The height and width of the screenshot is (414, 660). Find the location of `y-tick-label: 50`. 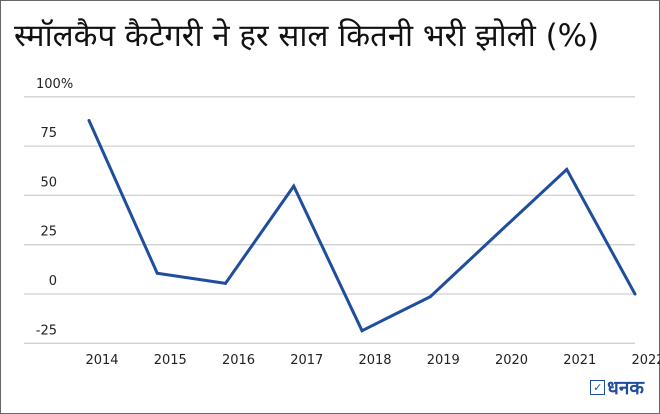

y-tick-label: 50 is located at coordinates (48, 182).